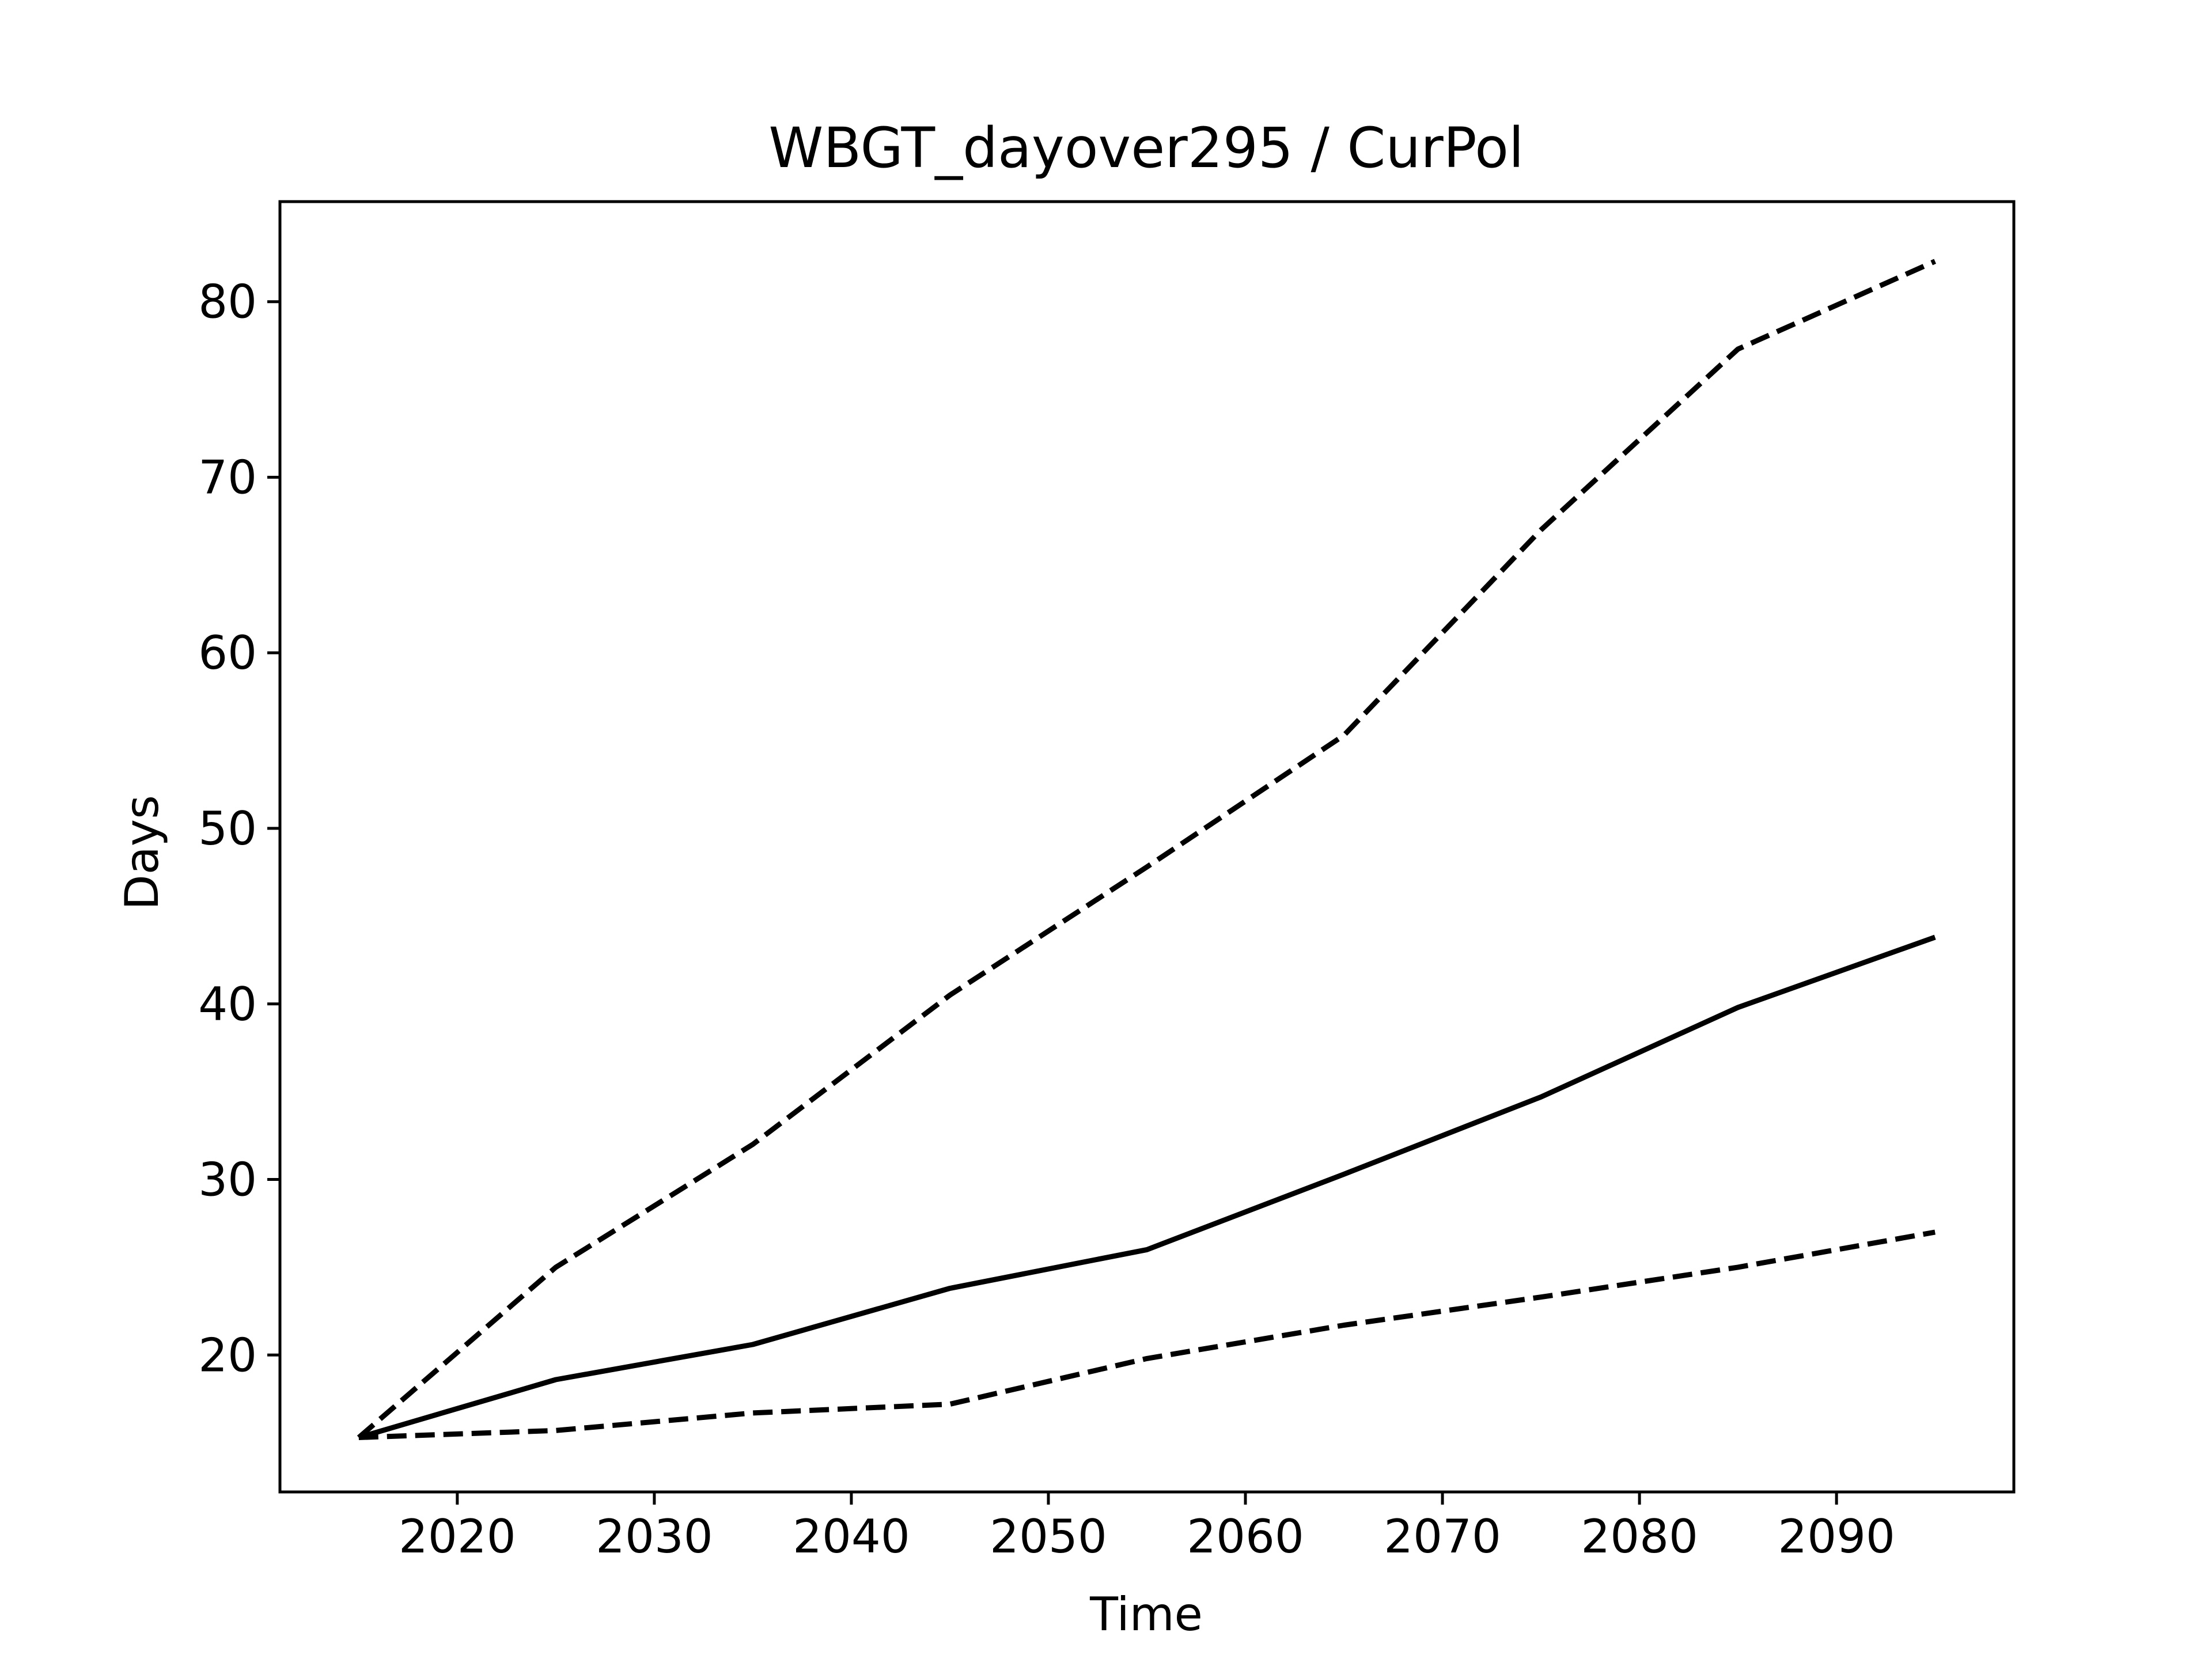 The image size is (2212, 1659). Describe the element at coordinates (1048, 1536) in the screenshot. I see `x-tick-label: 2050` at that location.